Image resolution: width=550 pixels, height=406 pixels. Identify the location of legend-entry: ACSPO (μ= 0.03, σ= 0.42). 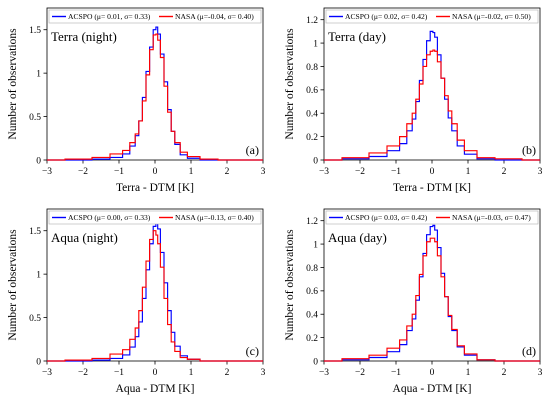
(386, 217).